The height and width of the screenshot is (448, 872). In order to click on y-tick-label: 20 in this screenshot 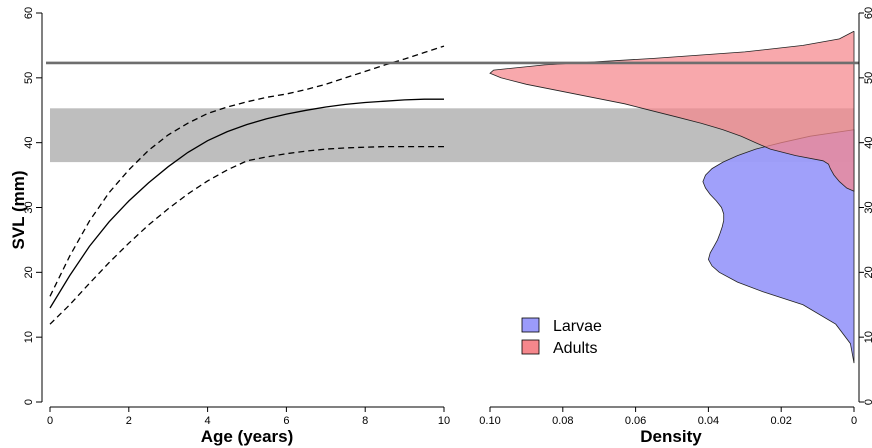, I will do `click(29, 272)`.